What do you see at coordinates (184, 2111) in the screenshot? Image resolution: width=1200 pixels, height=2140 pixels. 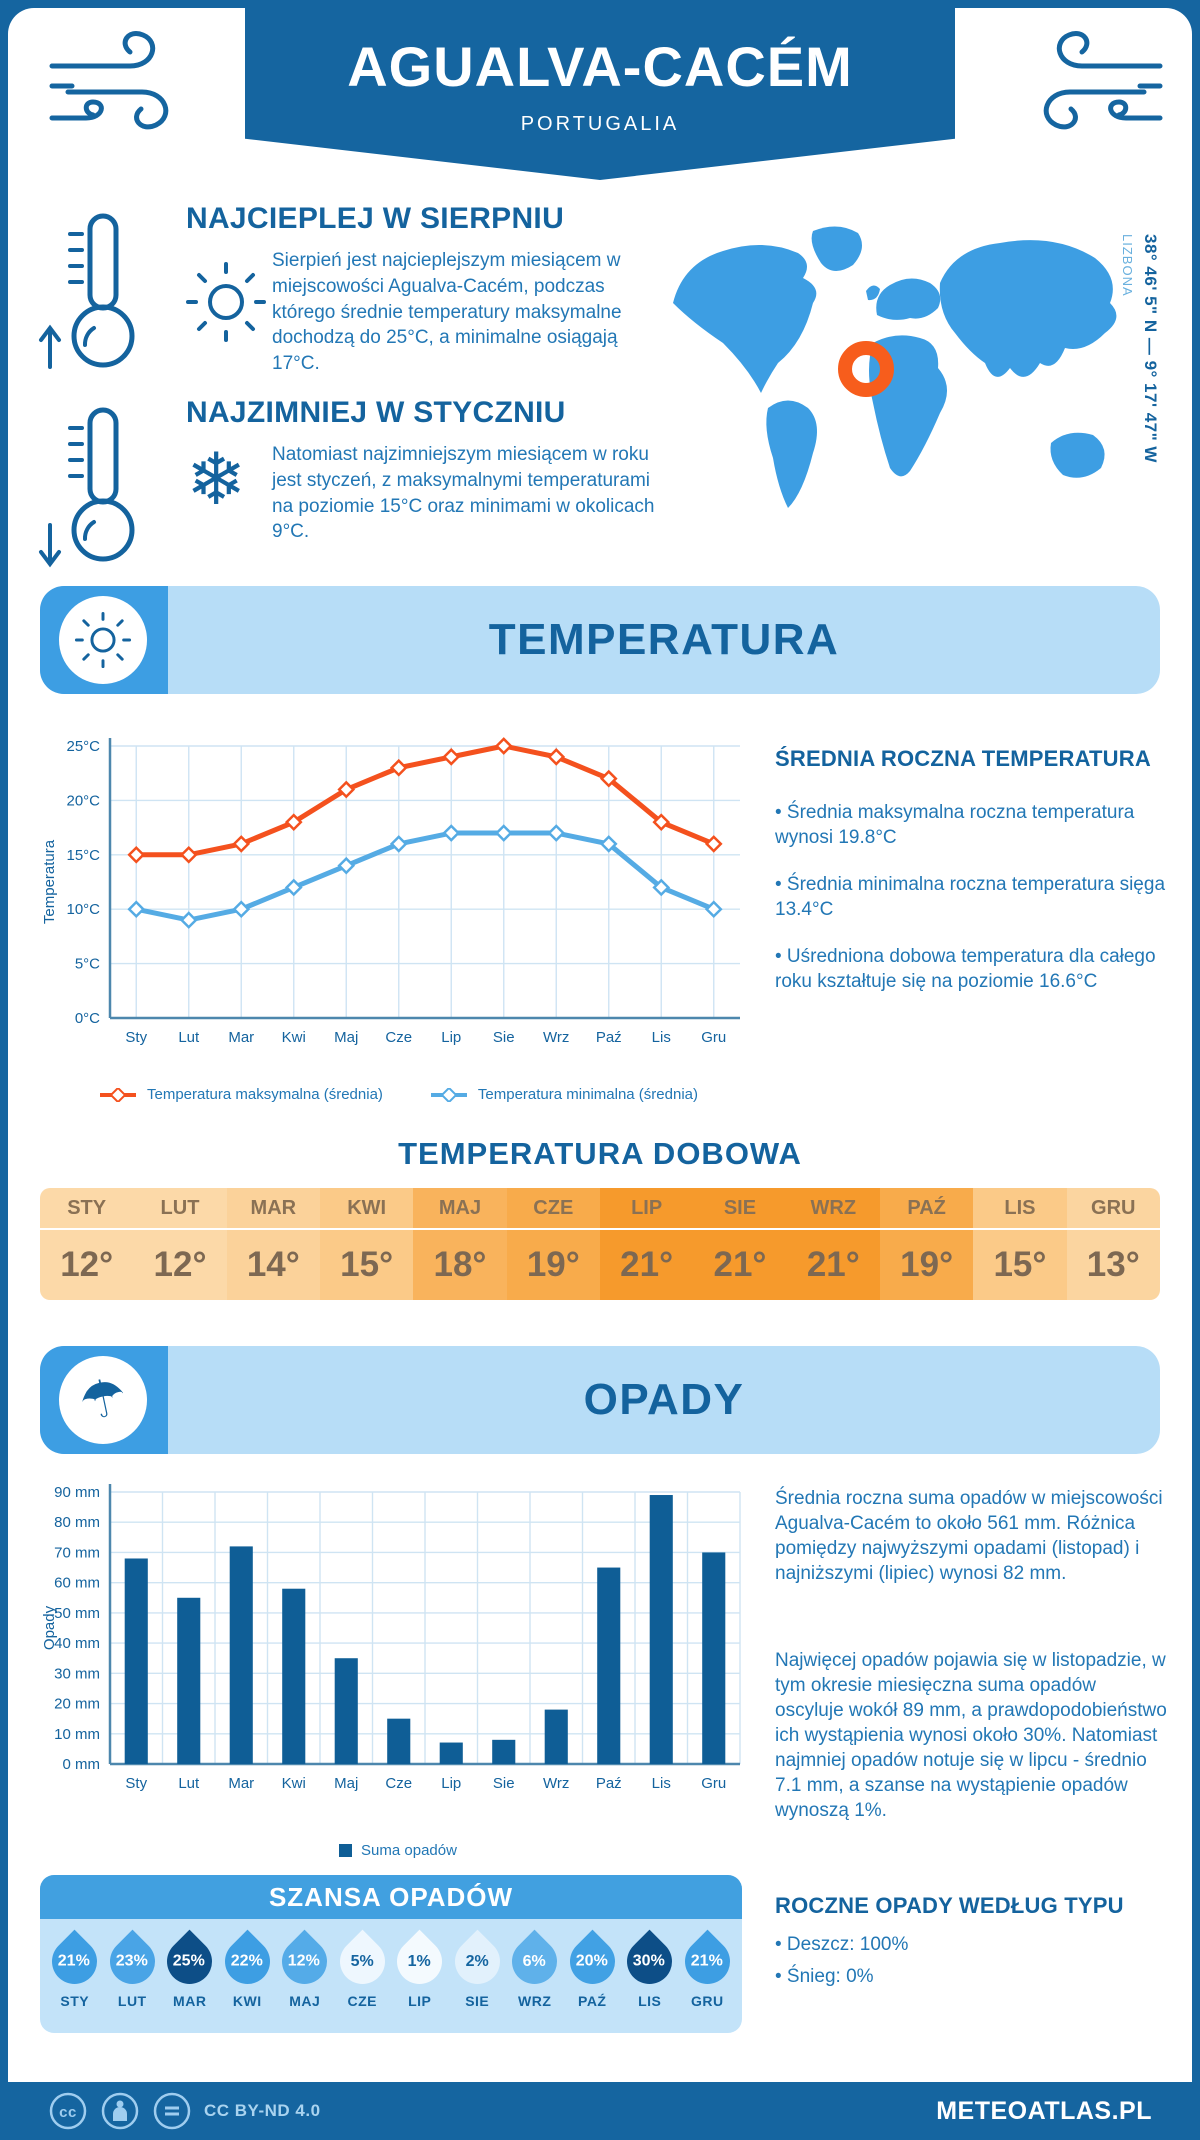 I see `license-group: cc CC BY-ND 4.0` at bounding box center [184, 2111].